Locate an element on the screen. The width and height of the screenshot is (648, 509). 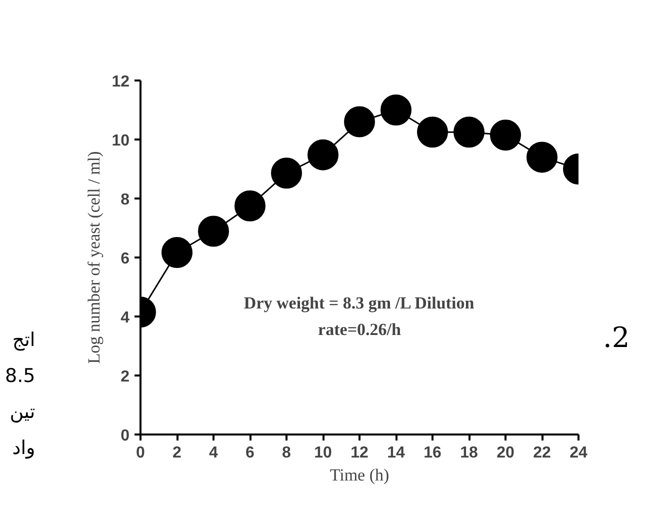
text: واد is located at coordinates (23, 448).